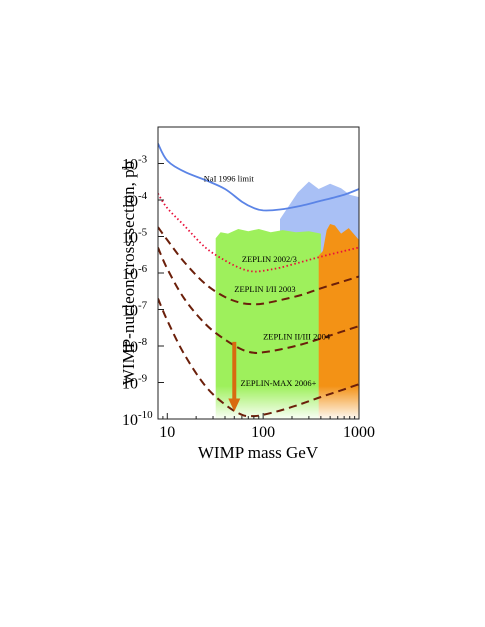 This screenshot has height=627, width=485. Describe the element at coordinates (297, 337) in the screenshot. I see `annotation-3: ZEPLIN II/III 2004` at that location.